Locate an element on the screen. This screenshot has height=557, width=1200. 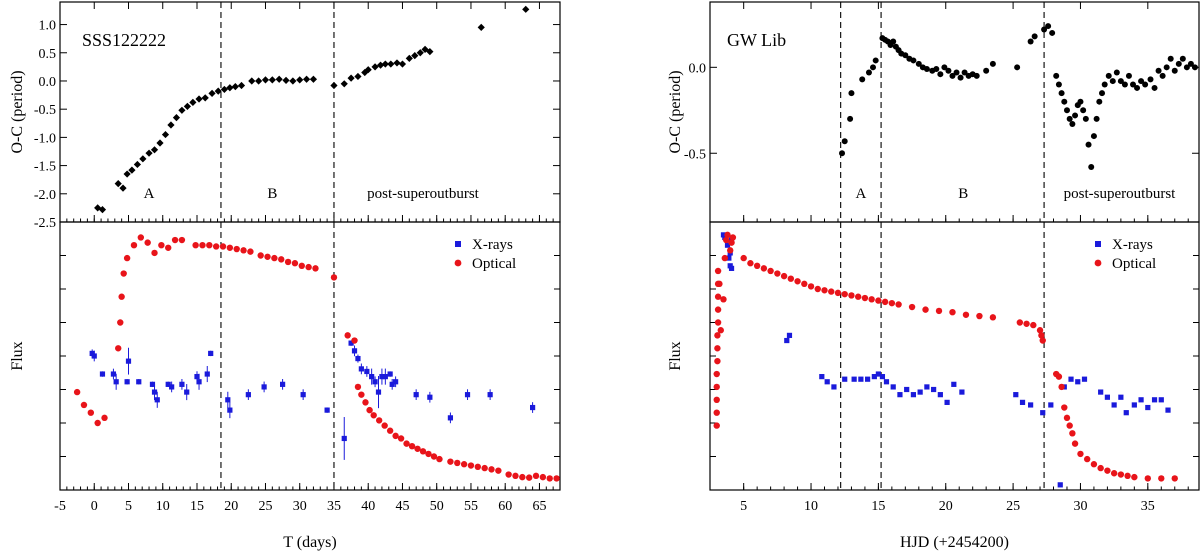
y-tick-label: -1.5 is located at coordinates (45, 167).